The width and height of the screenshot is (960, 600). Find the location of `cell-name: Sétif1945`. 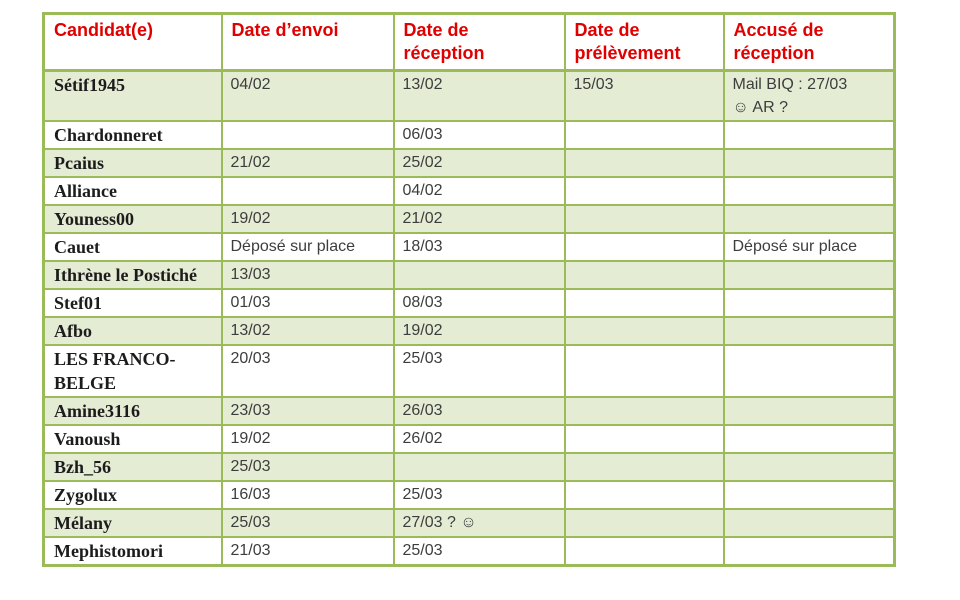

cell-name: Sétif1945 is located at coordinates (132, 95).